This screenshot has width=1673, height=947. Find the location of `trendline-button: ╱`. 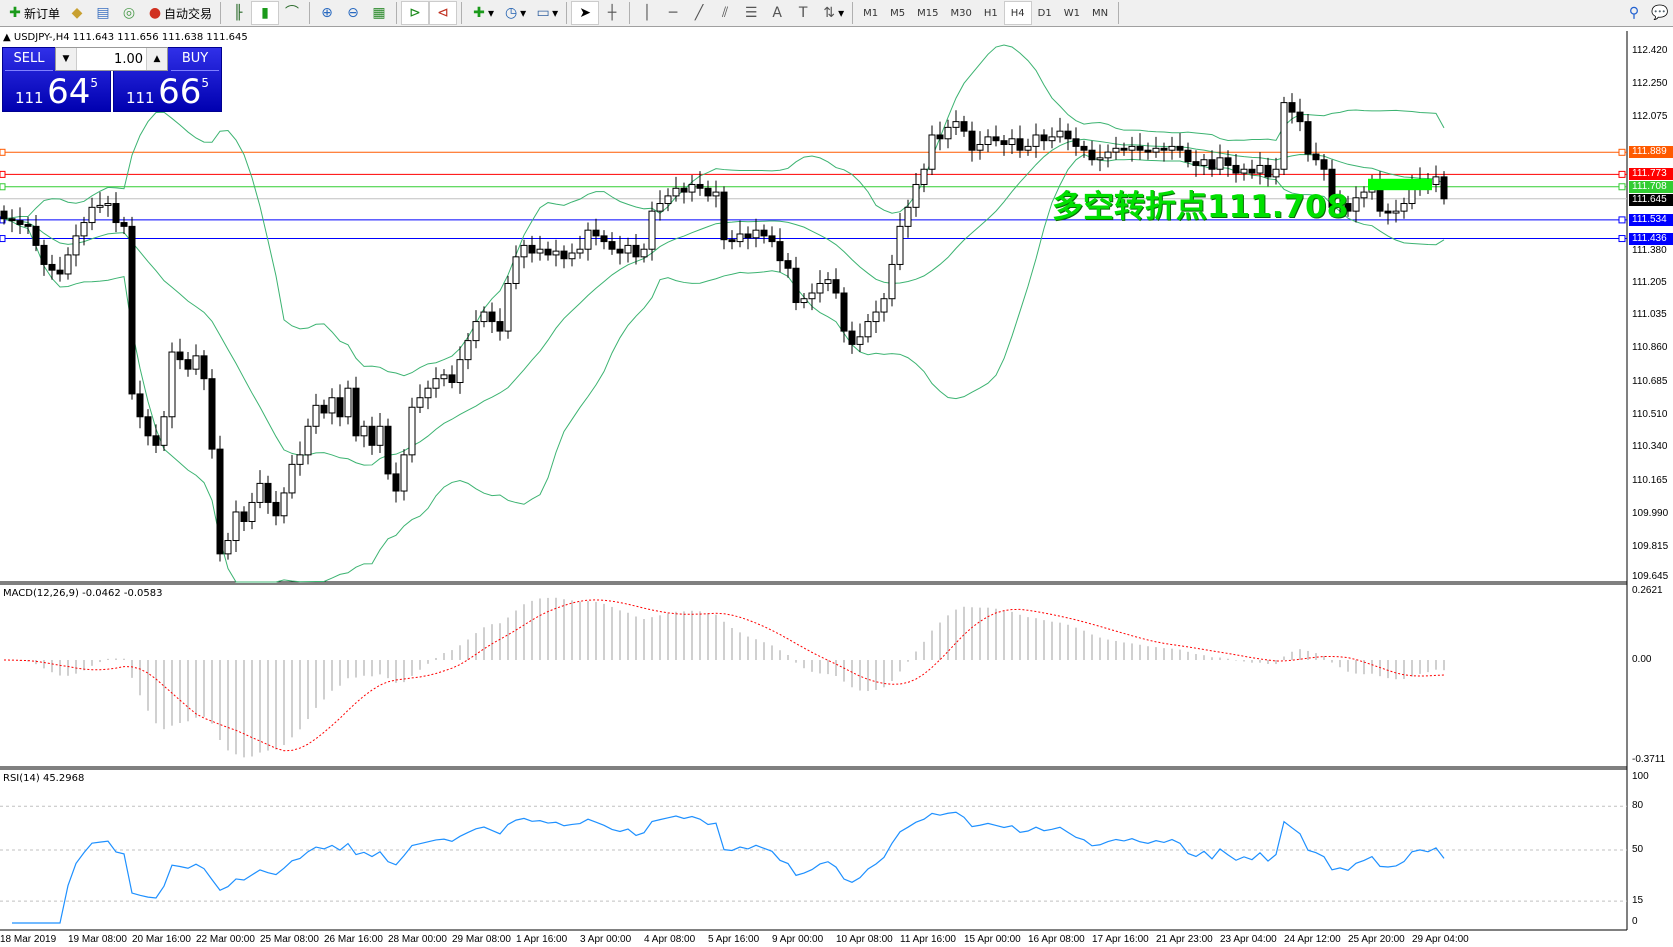

trendline-button: ╱ is located at coordinates (699, 13).